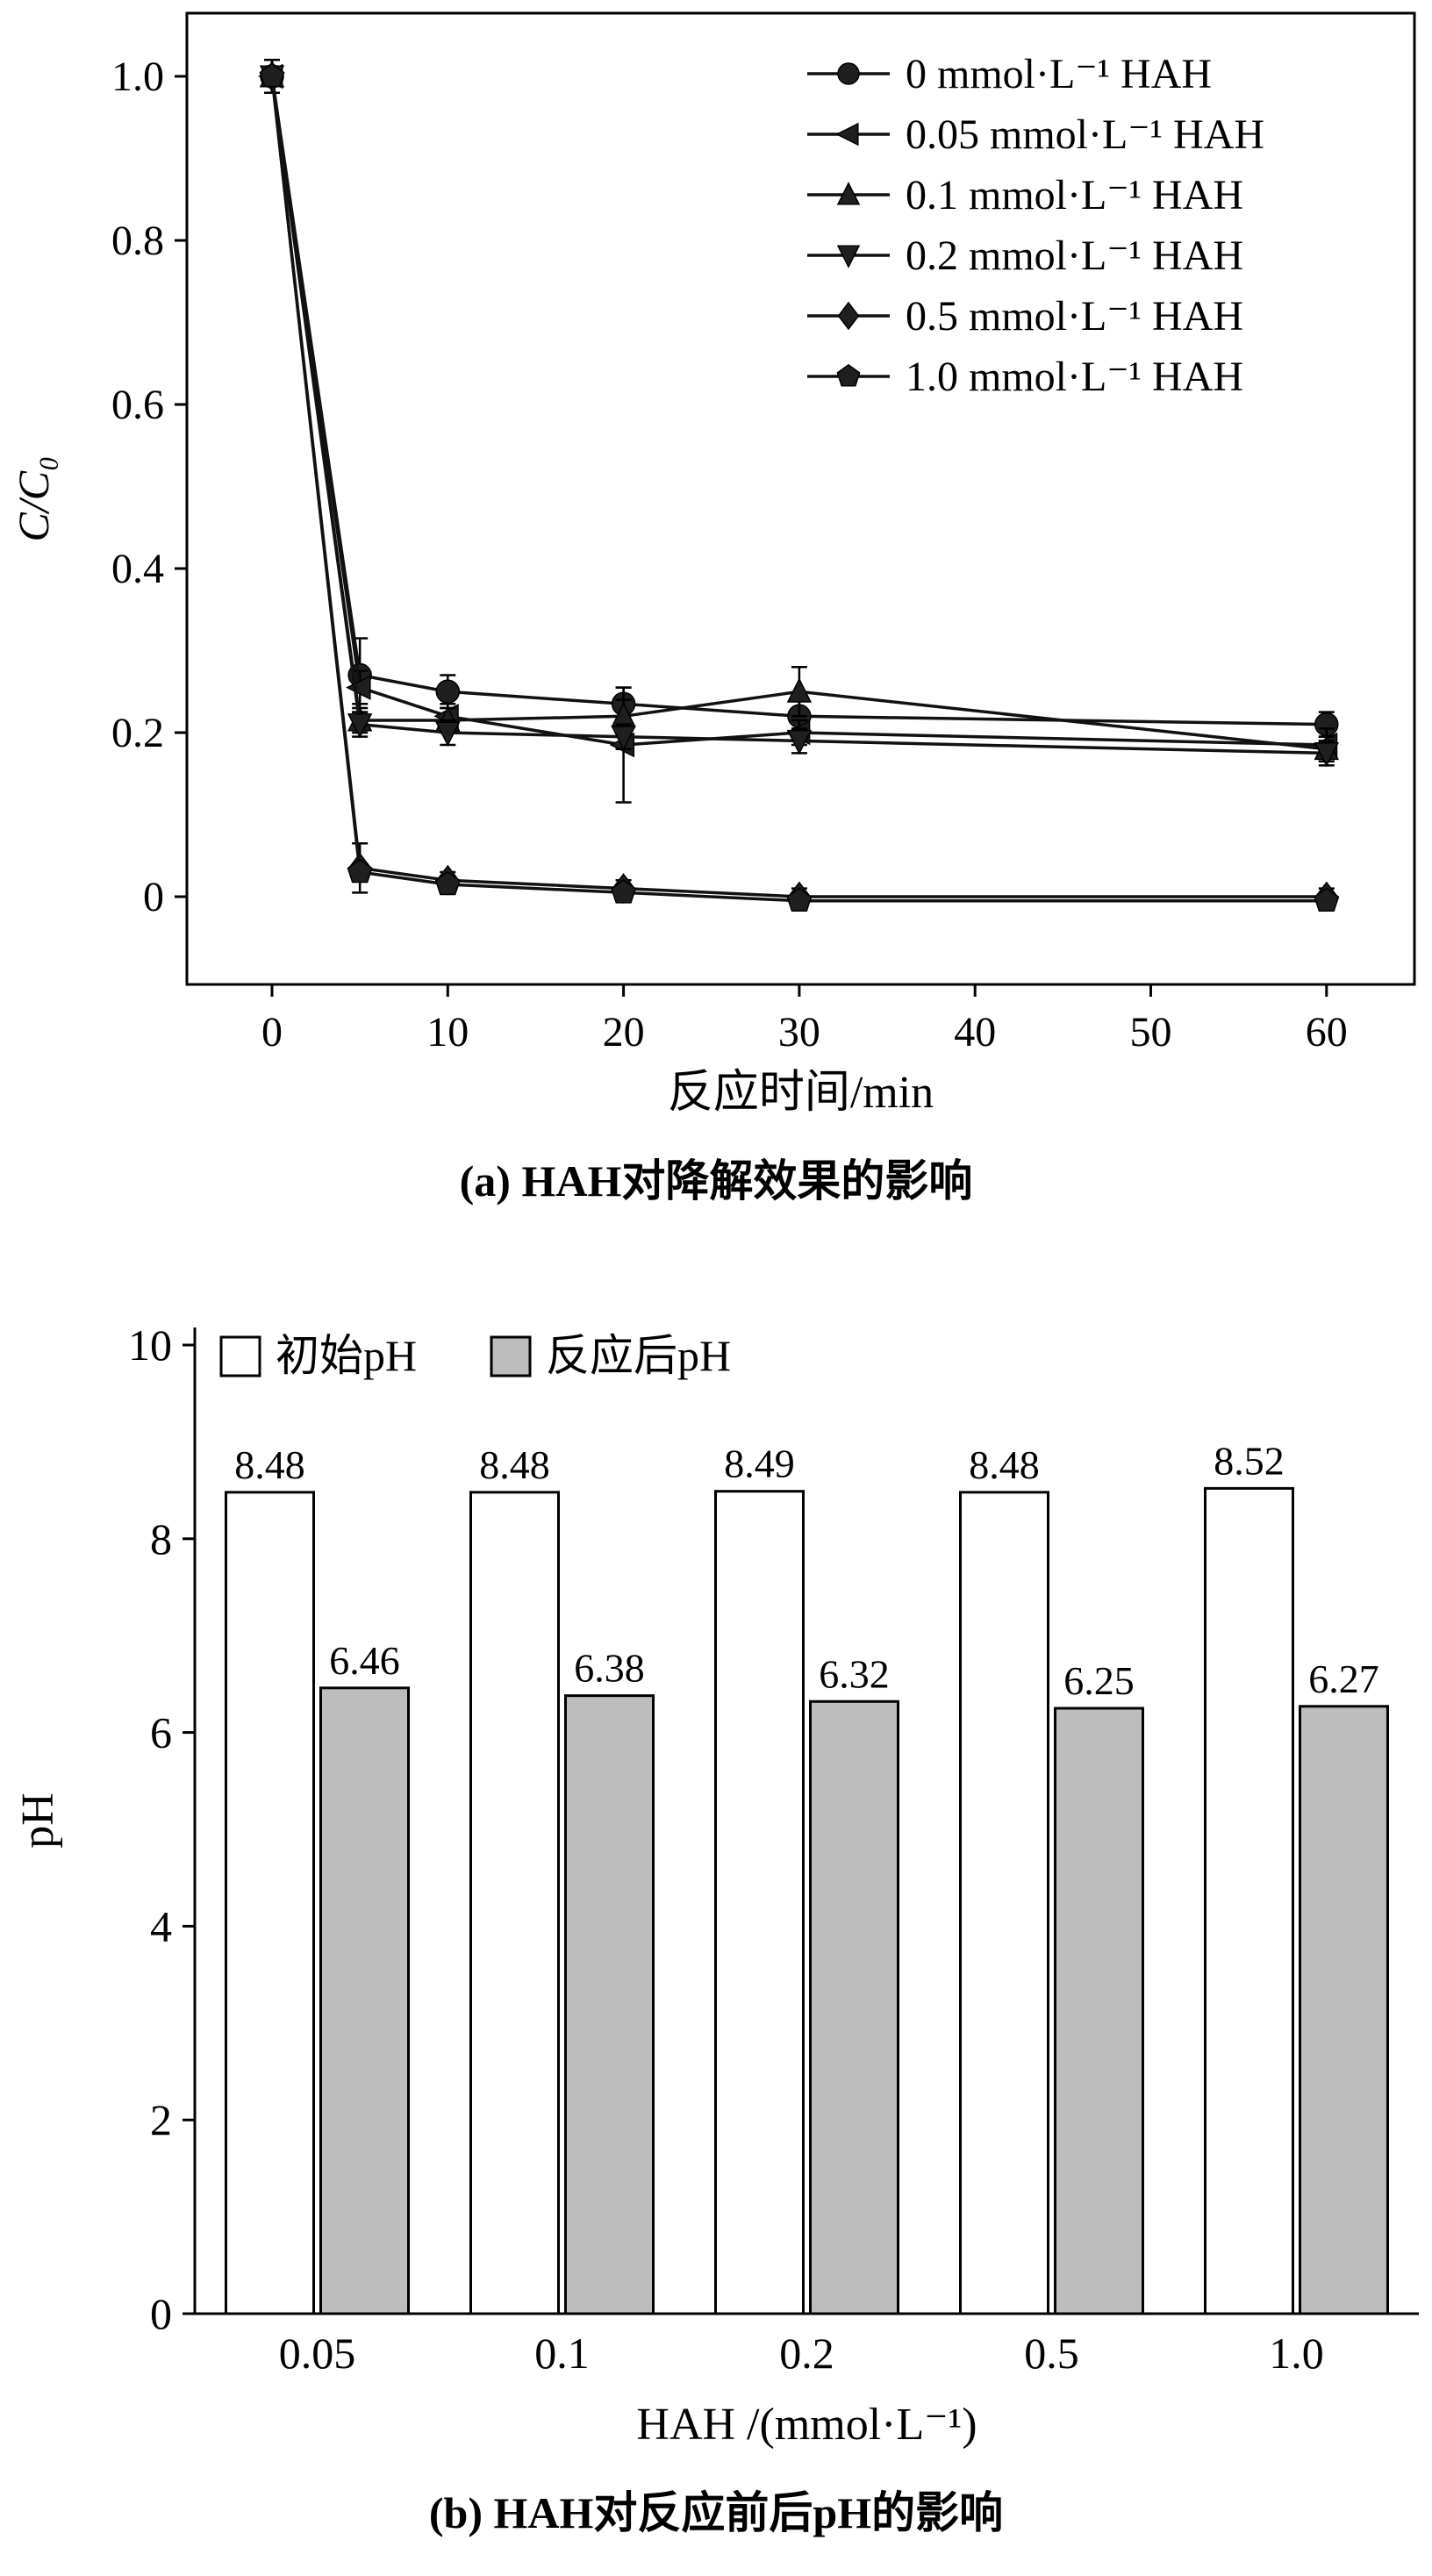 The width and height of the screenshot is (1432, 2576). What do you see at coordinates (137, 77) in the screenshot?
I see `y-tick-label: 1.0` at bounding box center [137, 77].